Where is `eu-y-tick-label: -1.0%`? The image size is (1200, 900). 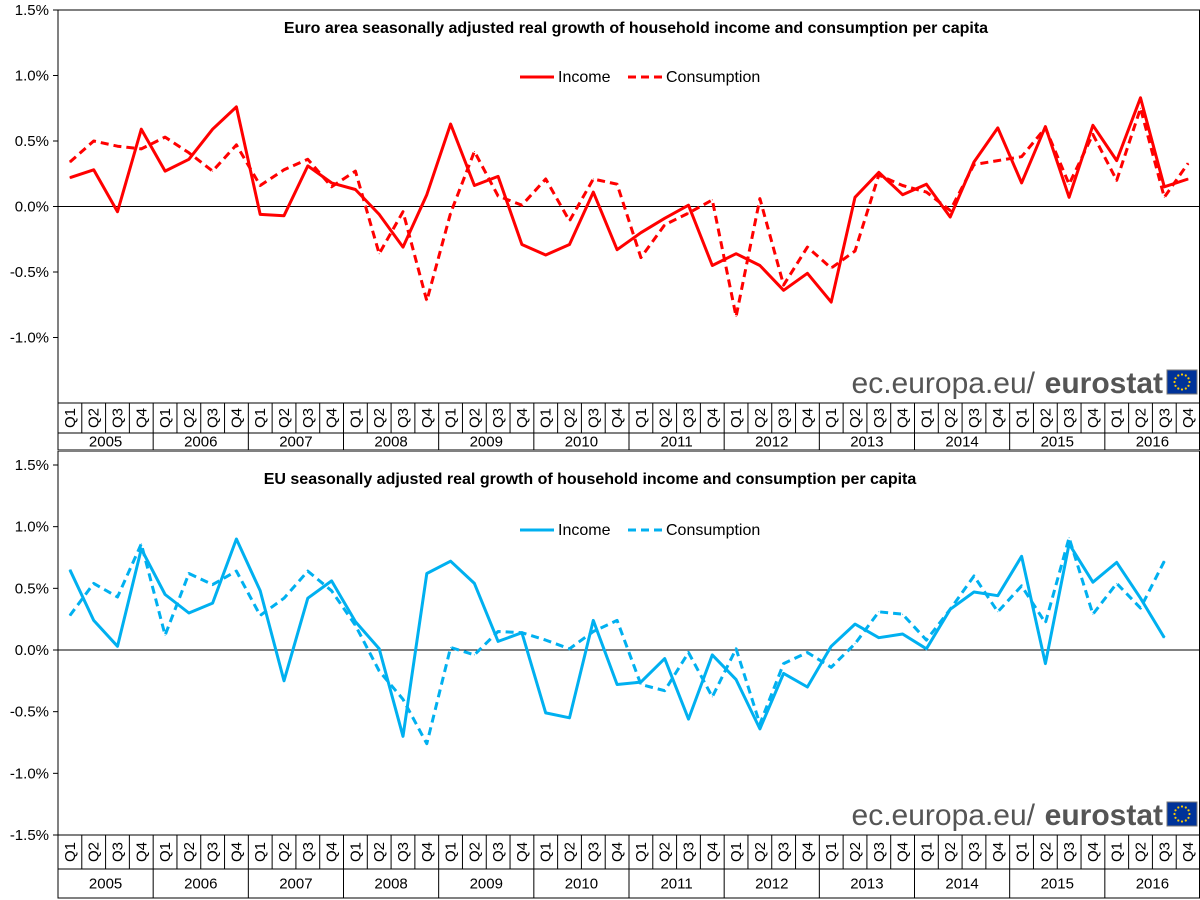 eu-y-tick-label: -1.0% is located at coordinates (29, 773).